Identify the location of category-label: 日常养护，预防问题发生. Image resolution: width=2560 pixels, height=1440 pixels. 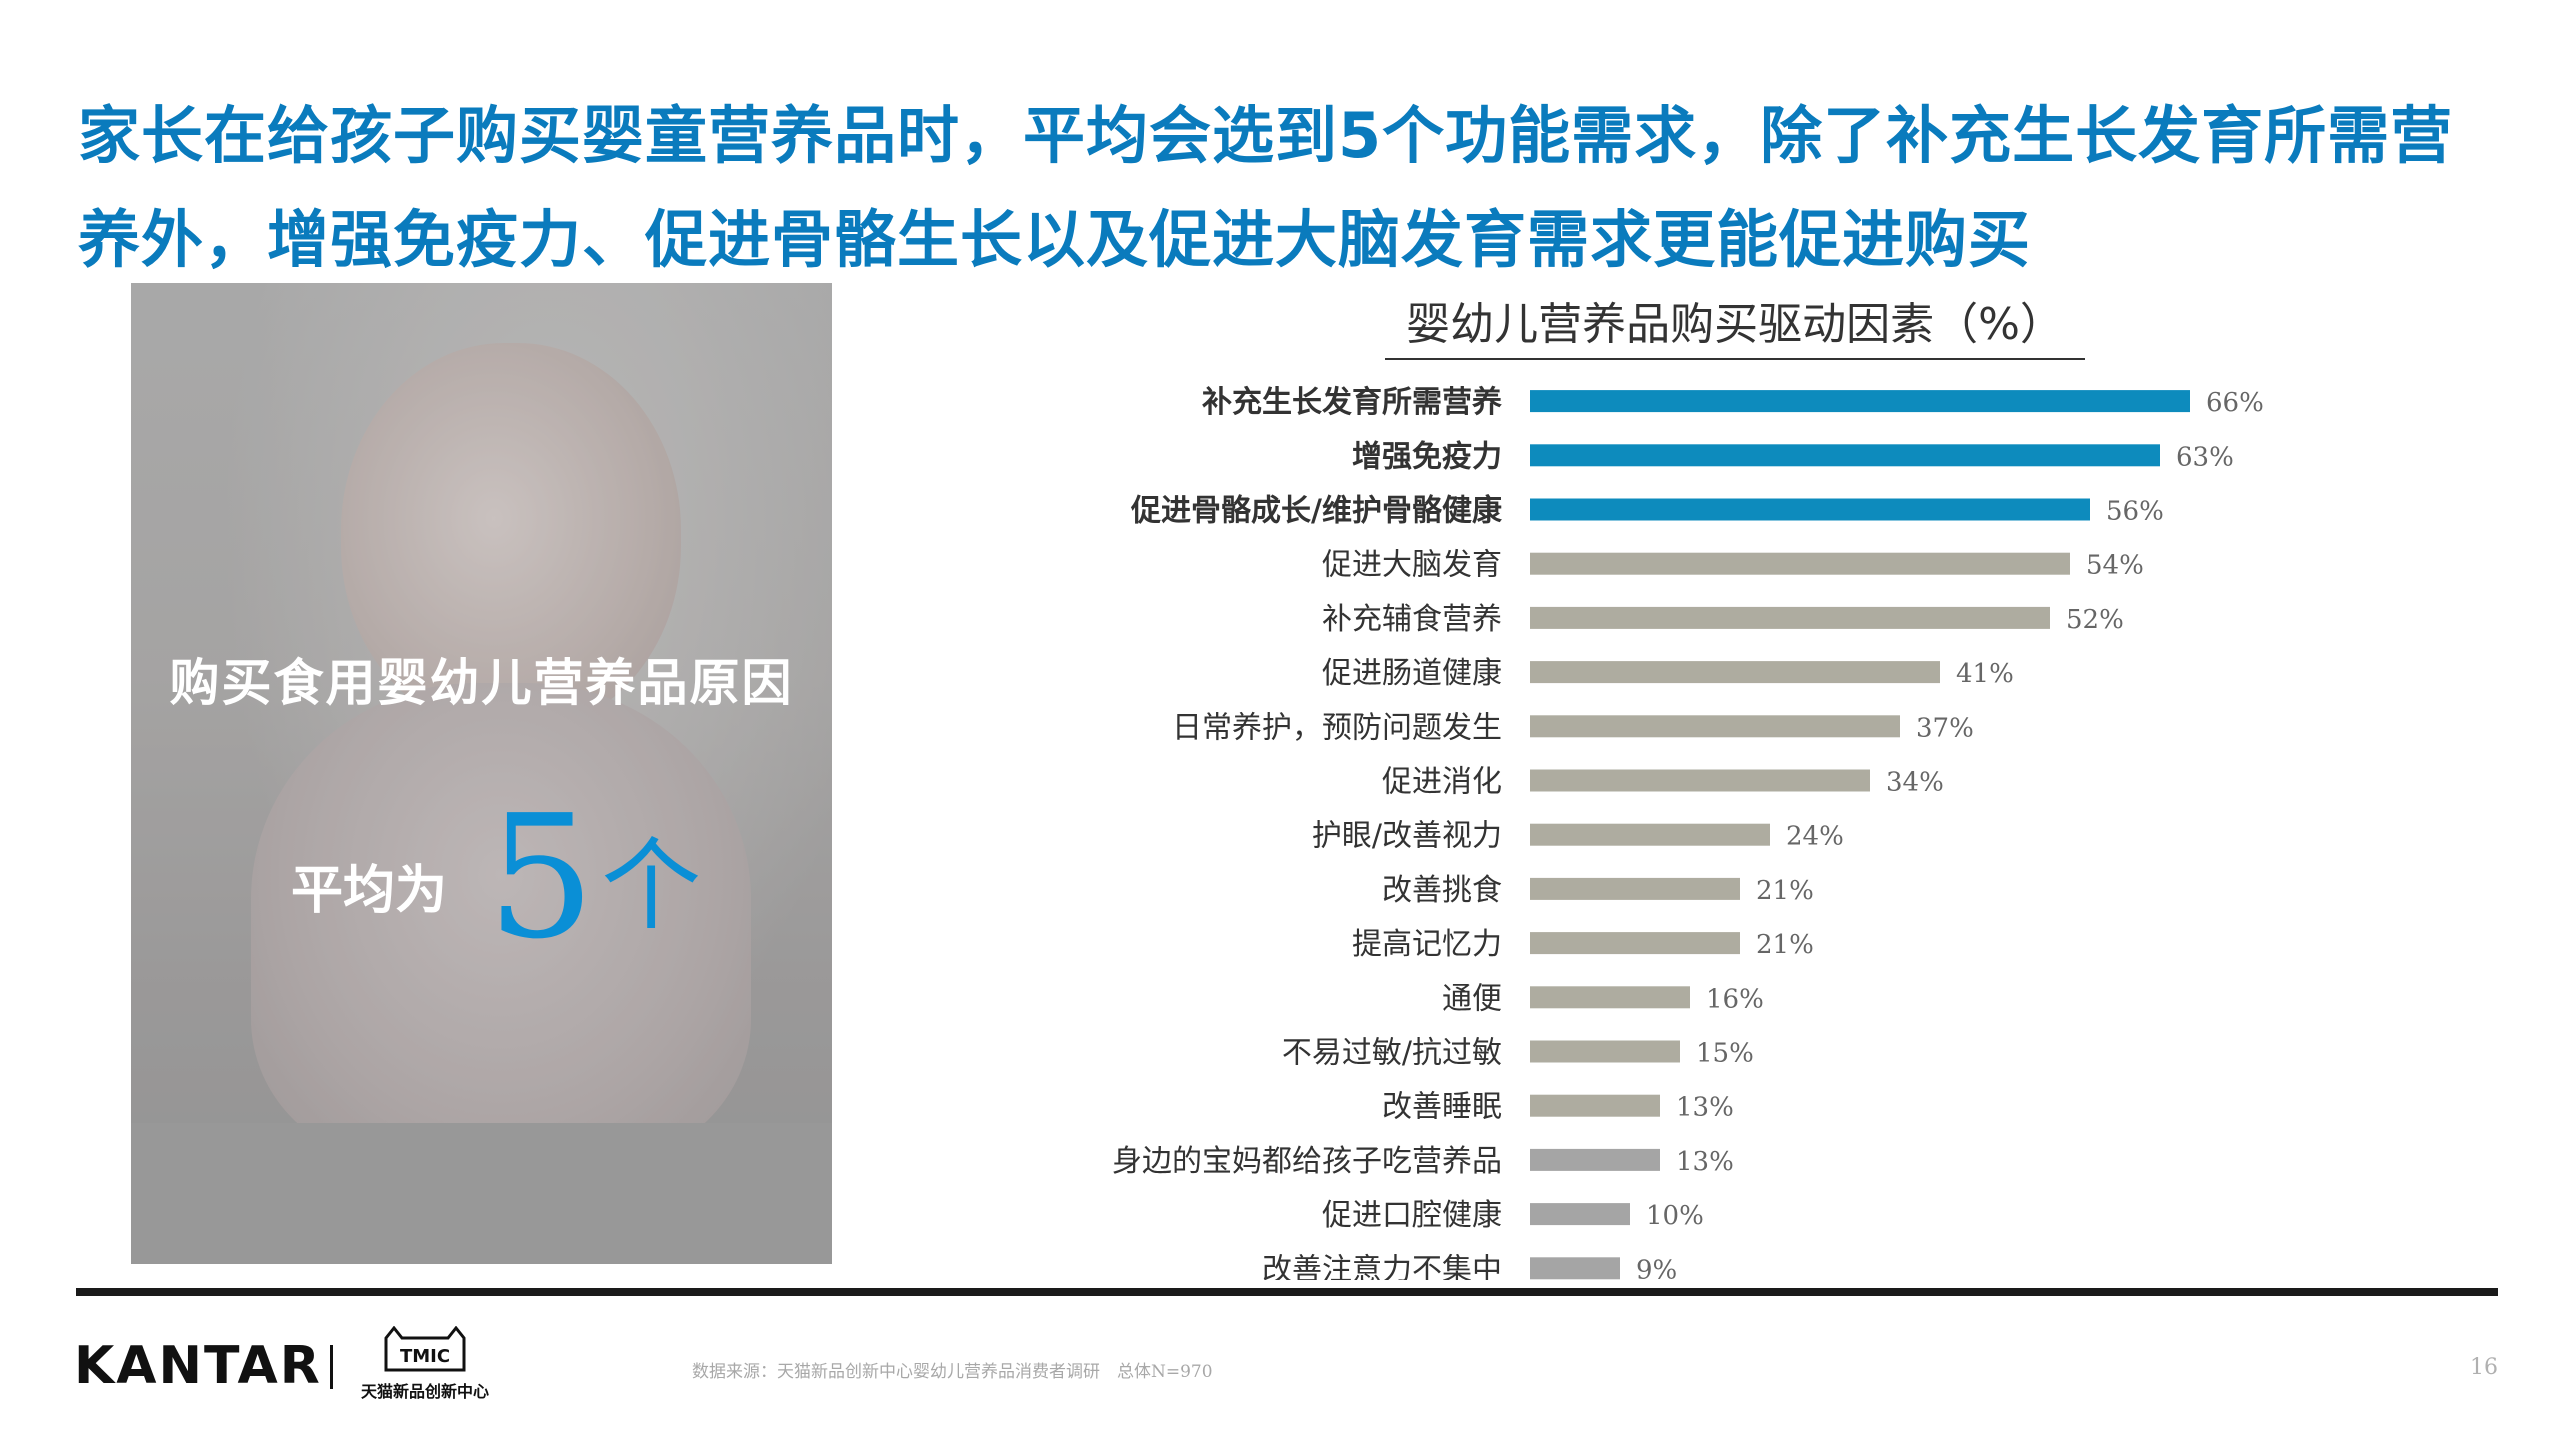
(1337, 727).